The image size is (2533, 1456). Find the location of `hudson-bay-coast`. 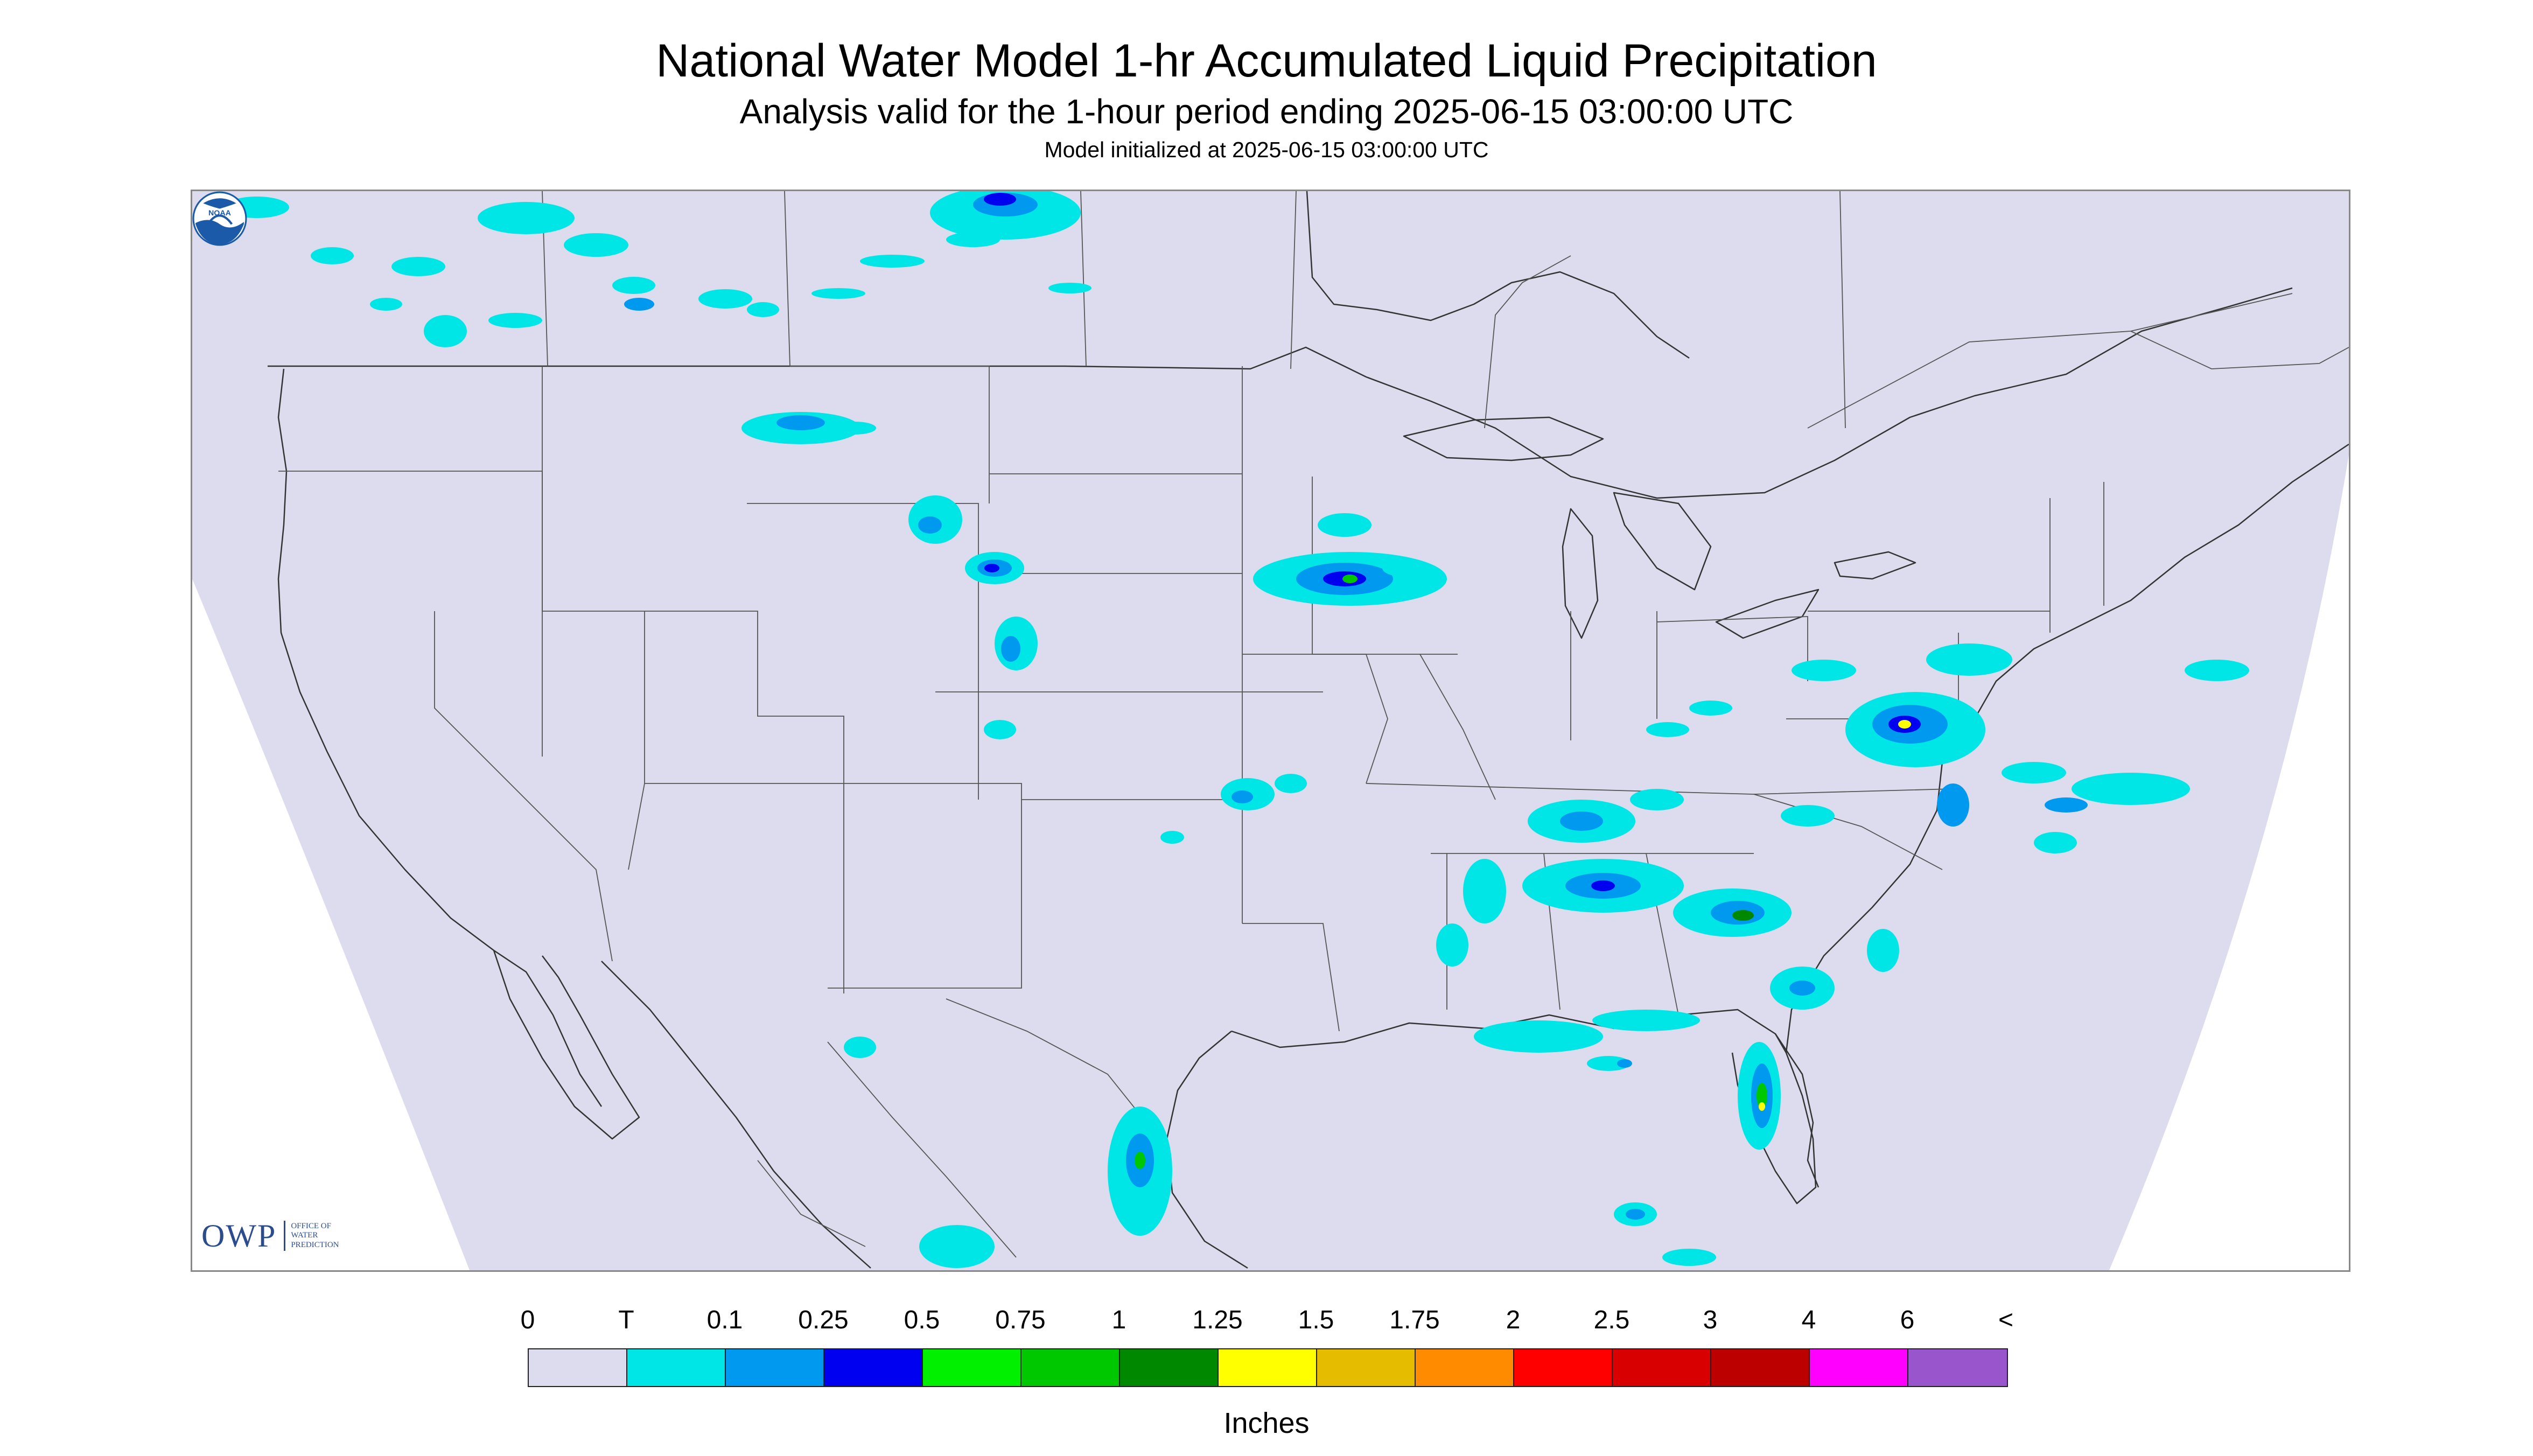

hudson-bay-coast is located at coordinates (1498, 275).